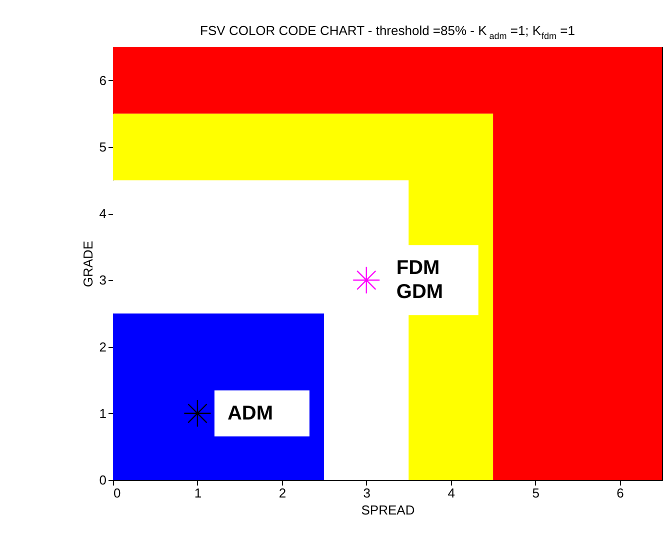  Describe the element at coordinates (88, 264) in the screenshot. I see `y-axis-title: GRADE` at that location.